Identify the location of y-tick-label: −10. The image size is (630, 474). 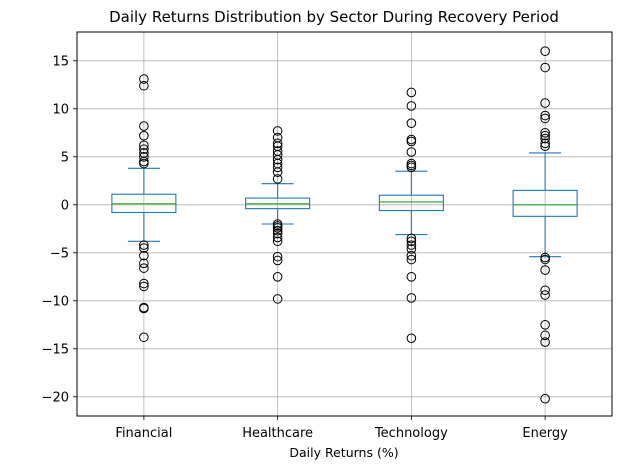
(55, 301).